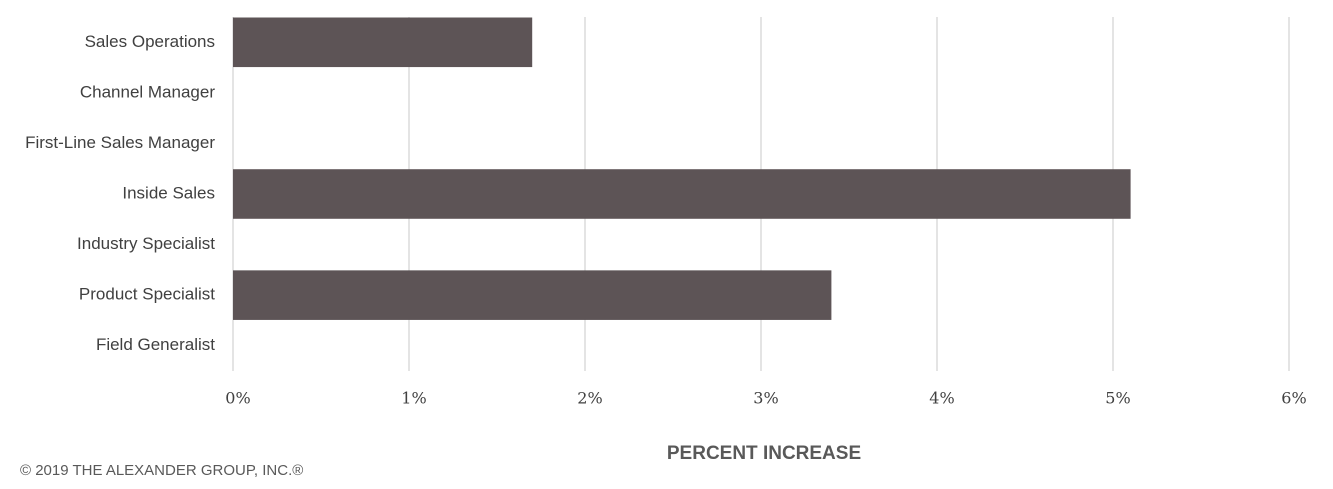  Describe the element at coordinates (147, 294) in the screenshot. I see `y-tick-label: Product Specialist` at that location.